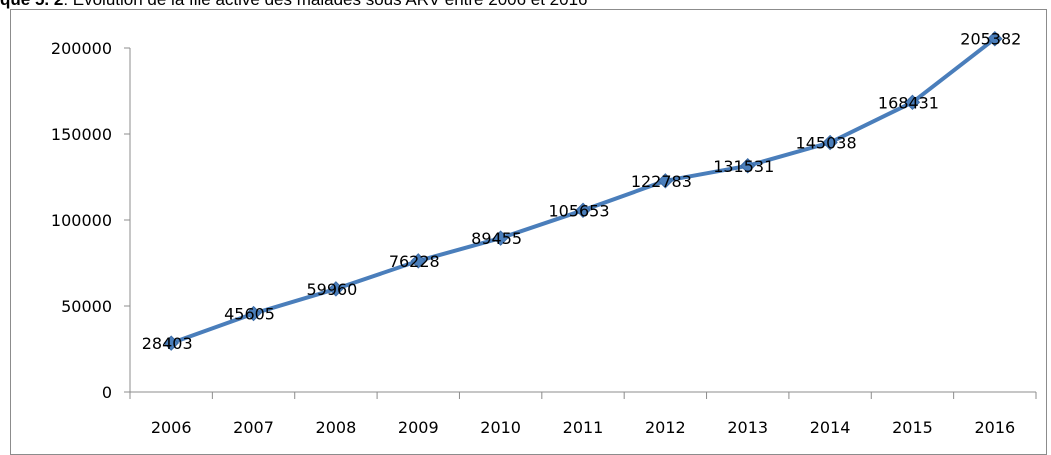 This screenshot has width=1051, height=455. I want to click on data-label: 145038, so click(826, 143).